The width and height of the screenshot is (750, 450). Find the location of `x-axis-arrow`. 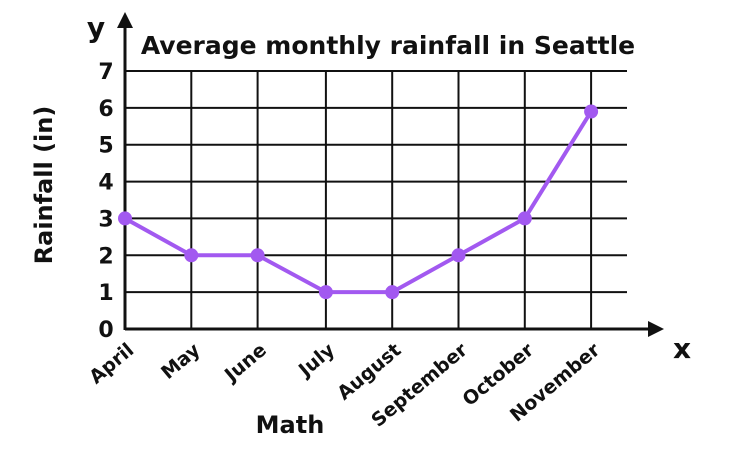

x-axis-arrow is located at coordinates (656, 329).